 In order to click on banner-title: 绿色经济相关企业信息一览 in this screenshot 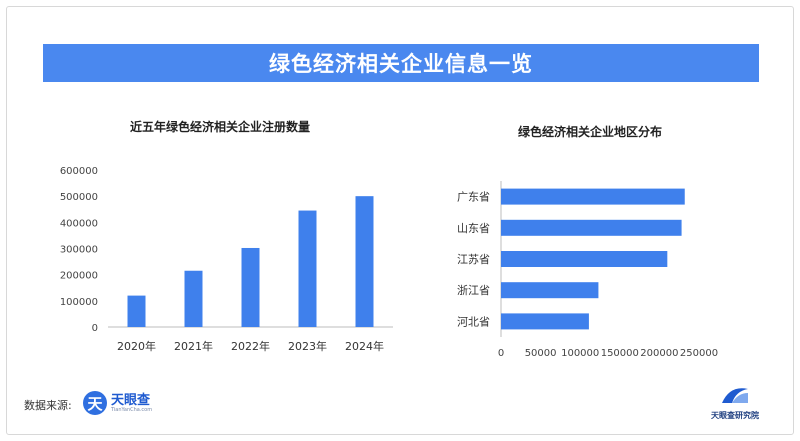, I will do `click(401, 63)`.